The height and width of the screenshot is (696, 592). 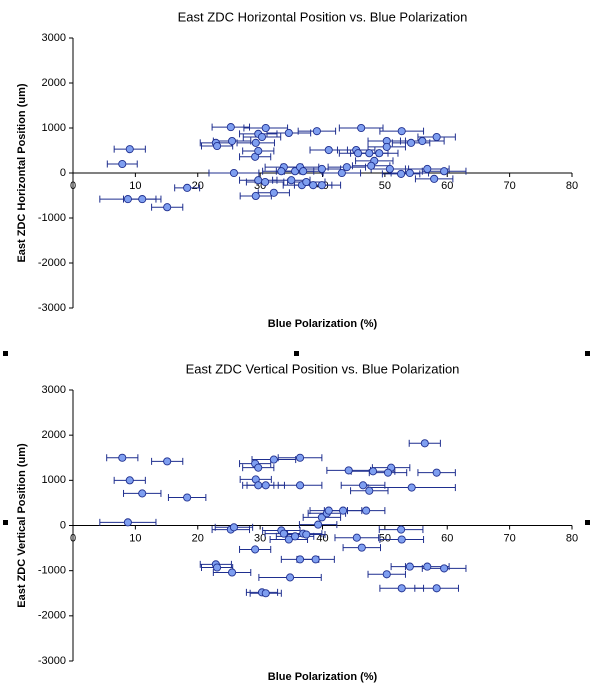 I want to click on y-tick-label: -1000, so click(x=52, y=571).